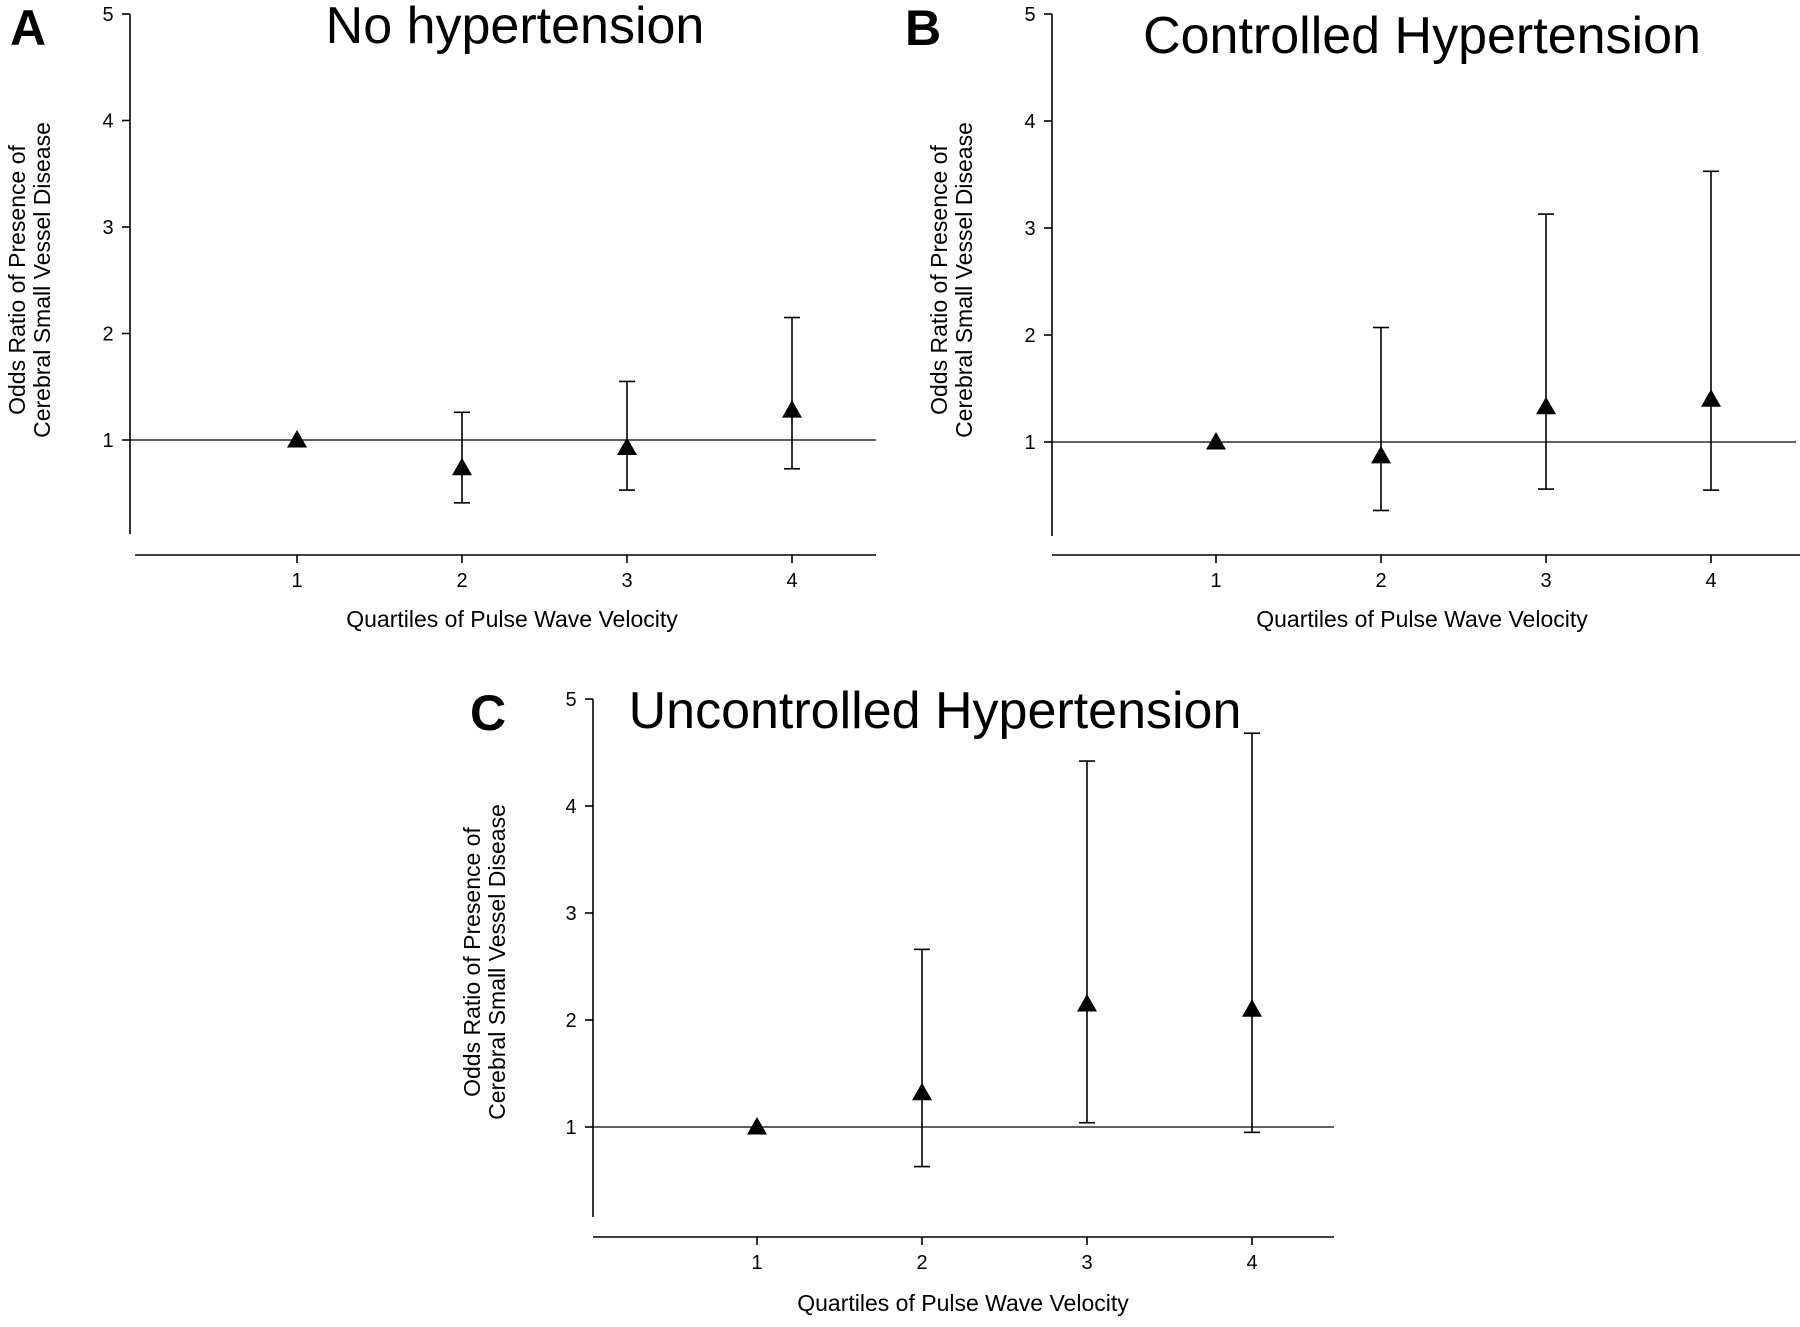 The width and height of the screenshot is (1800, 1327). I want to click on panel-letter: B, so click(923, 28).